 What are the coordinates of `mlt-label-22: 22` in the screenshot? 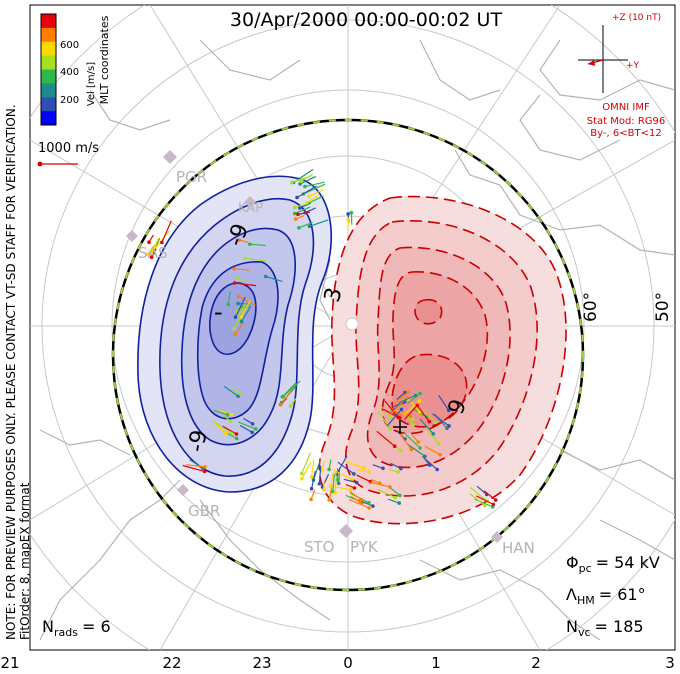 It's located at (171, 663).